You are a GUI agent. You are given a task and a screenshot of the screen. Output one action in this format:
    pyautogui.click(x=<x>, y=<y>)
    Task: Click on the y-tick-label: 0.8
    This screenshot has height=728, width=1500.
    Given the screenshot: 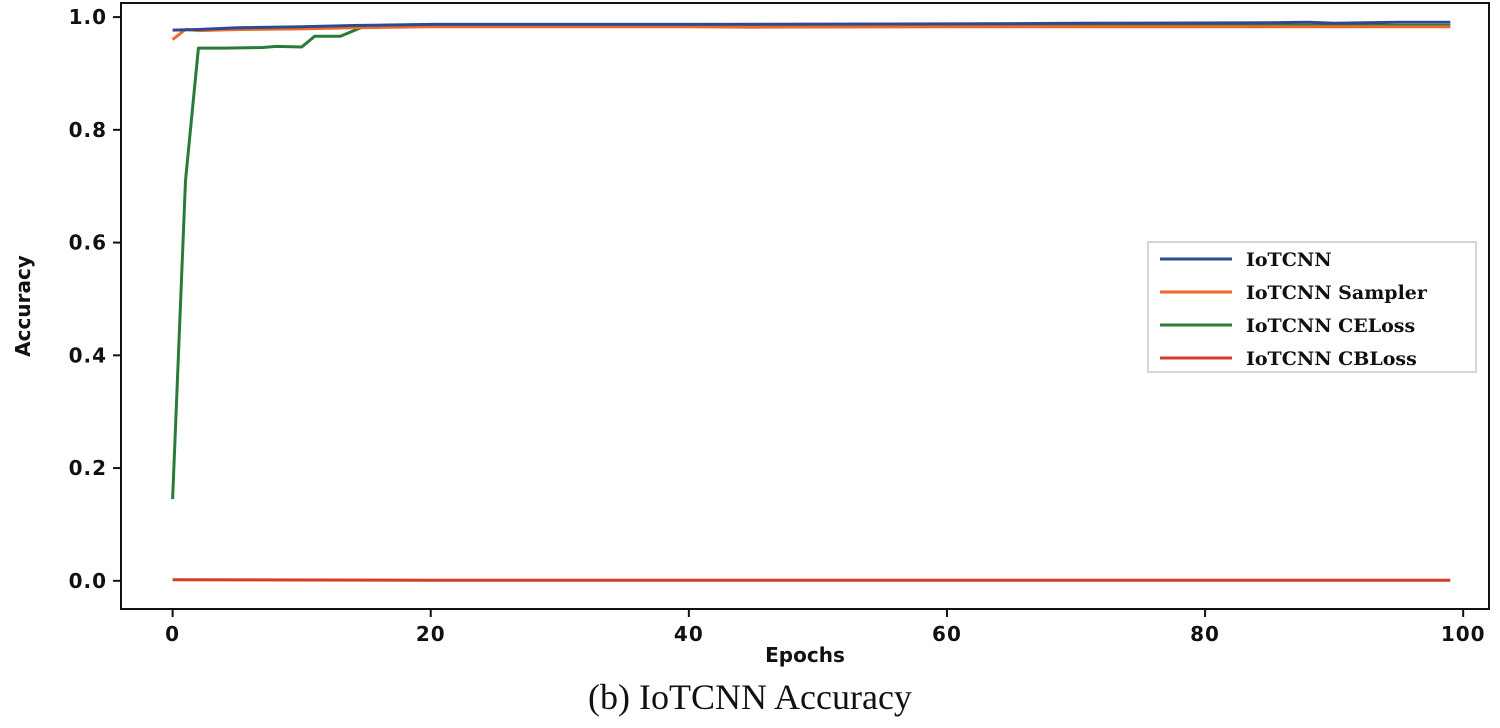 What is the action you would take?
    pyautogui.click(x=88, y=130)
    